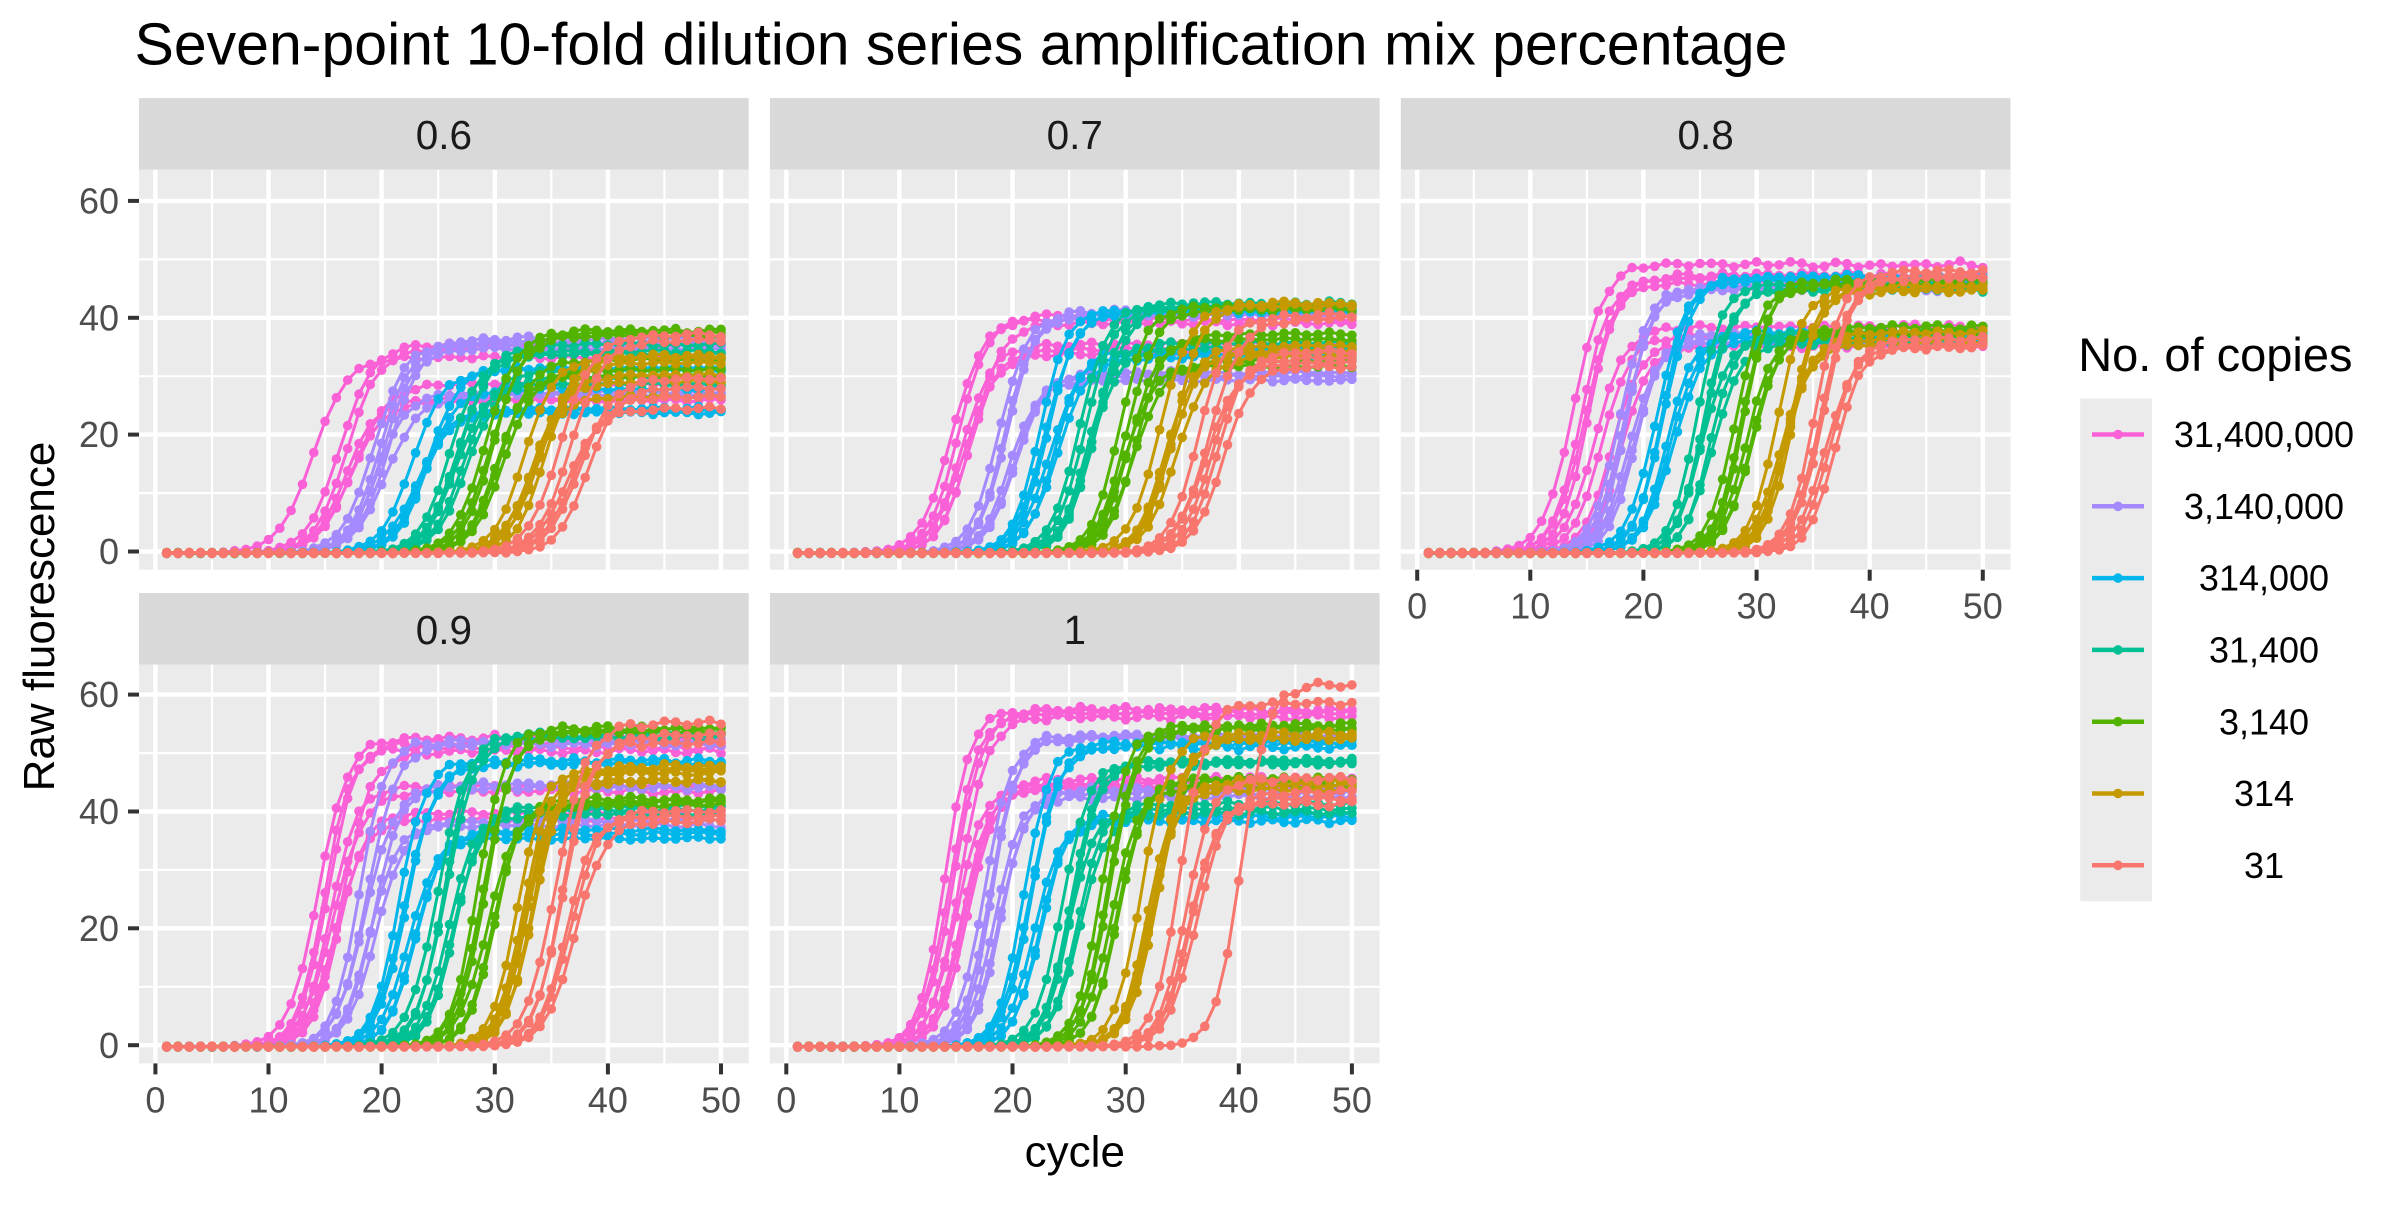 This screenshot has height=1205, width=2400. What do you see at coordinates (2264, 865) in the screenshot?
I see `svg-text: 31` at bounding box center [2264, 865].